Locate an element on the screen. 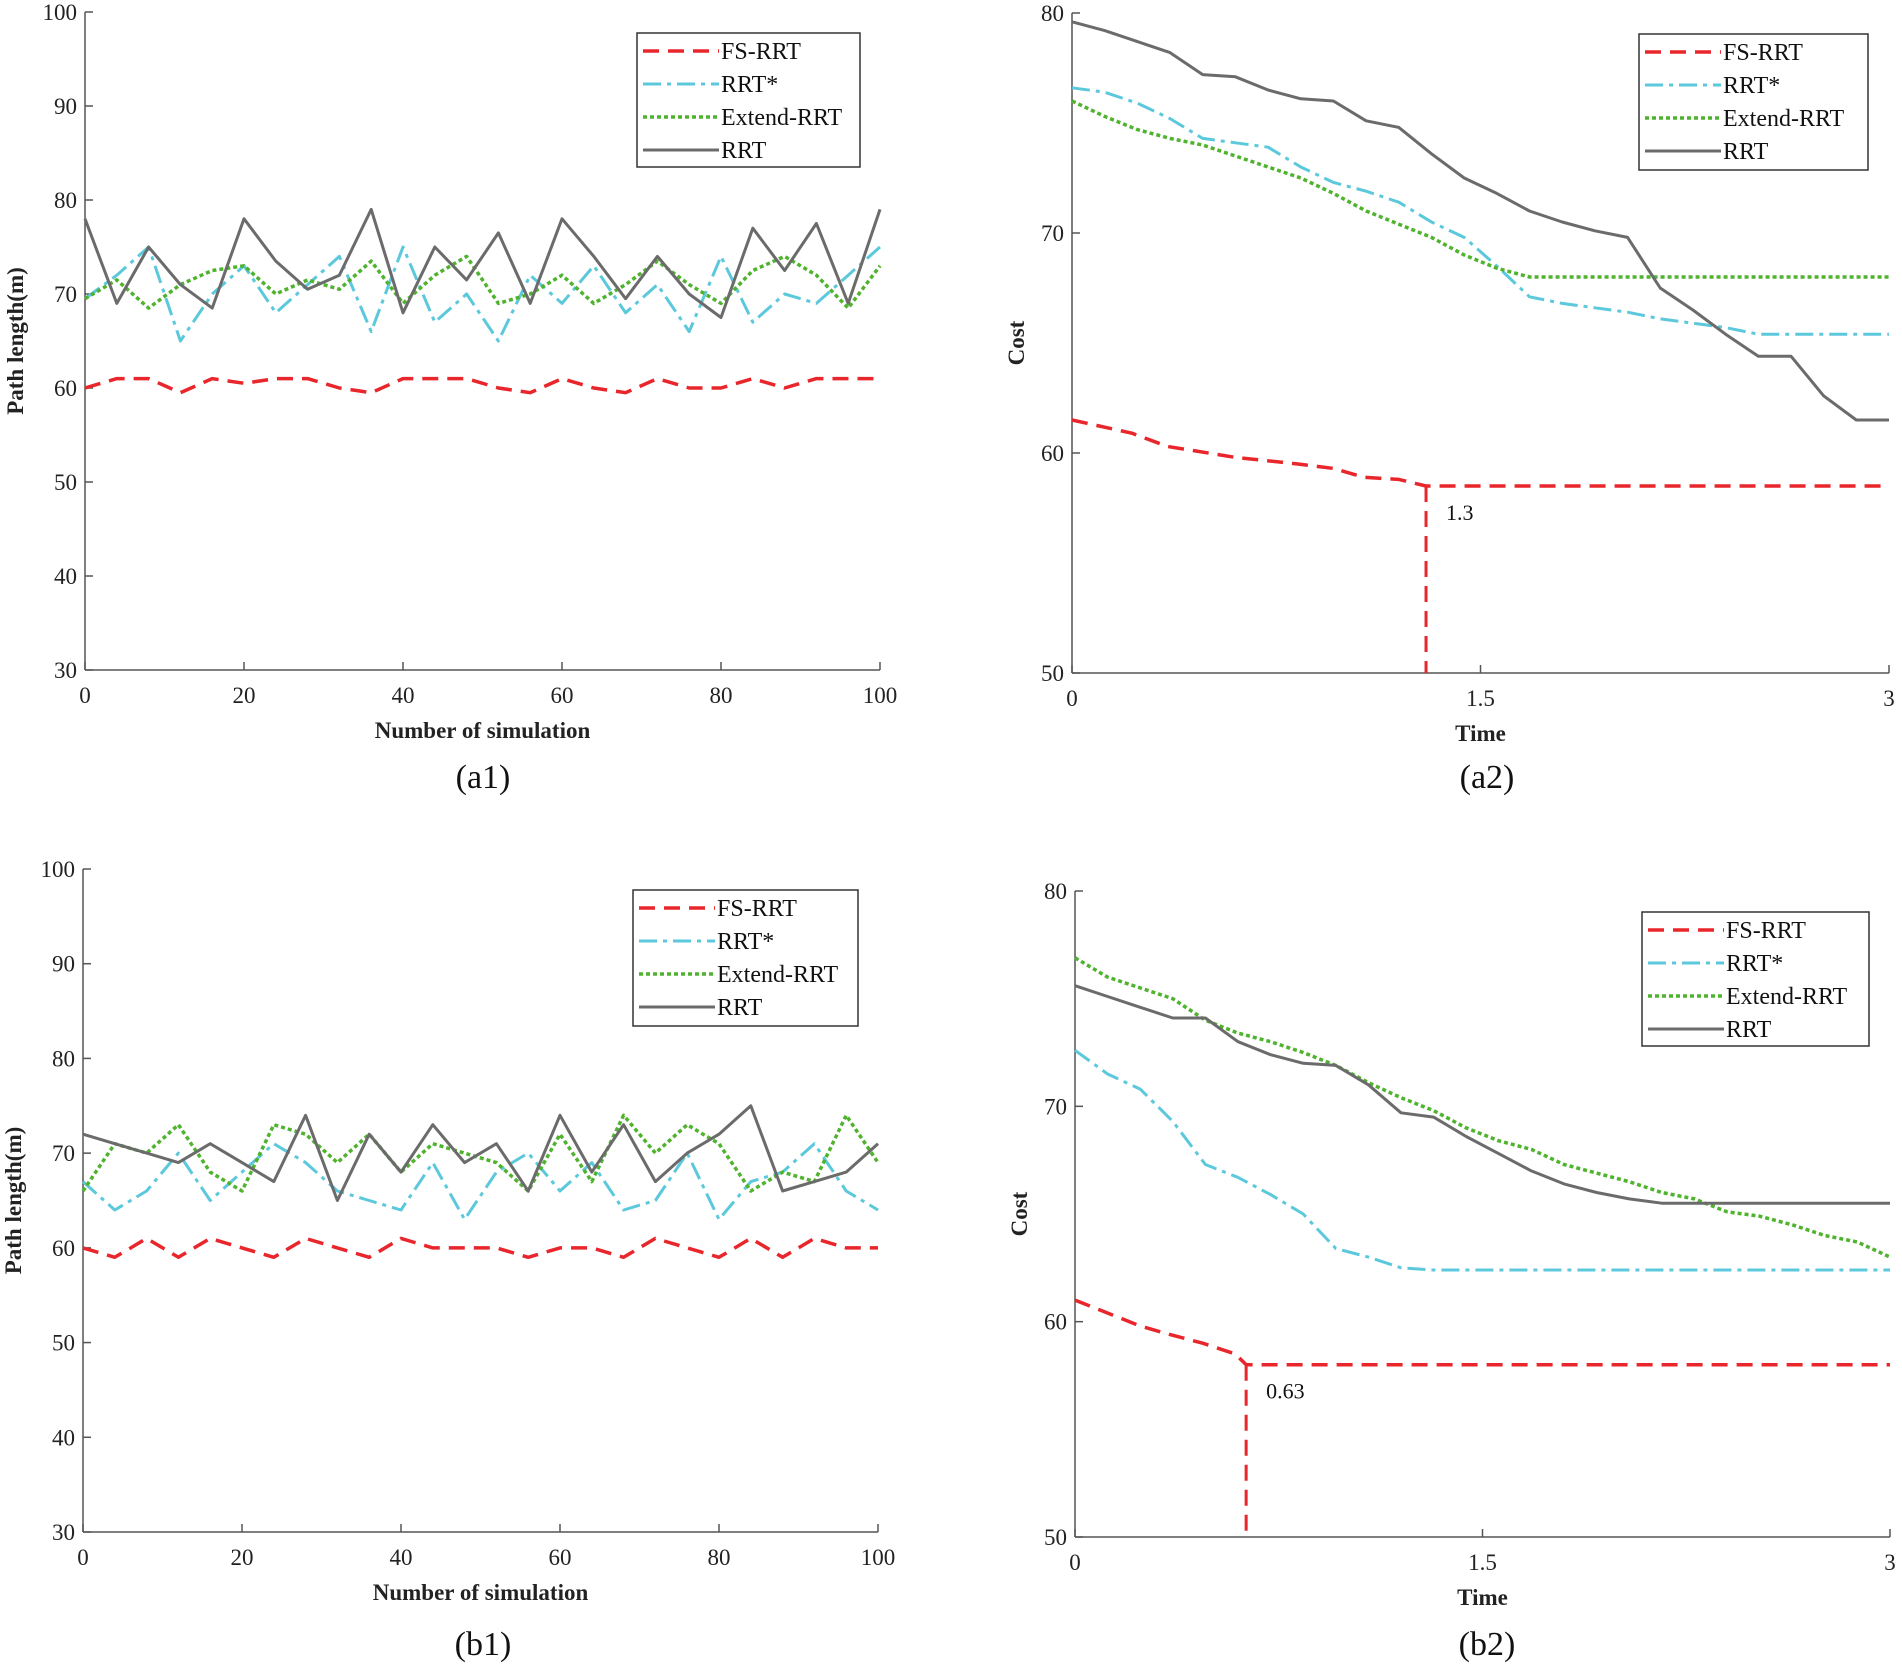  subfigure-caption: (a1) is located at coordinates (483, 777).